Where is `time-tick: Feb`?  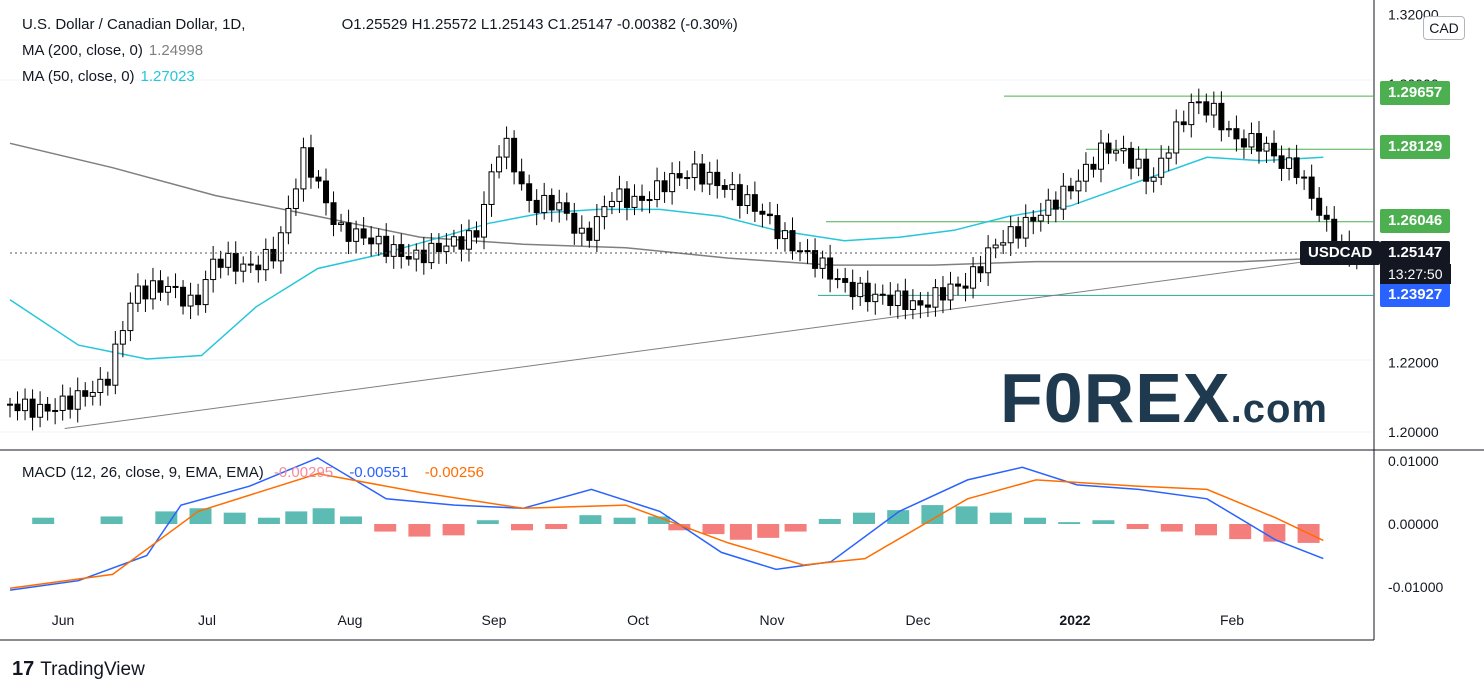 time-tick: Feb is located at coordinates (1232, 620).